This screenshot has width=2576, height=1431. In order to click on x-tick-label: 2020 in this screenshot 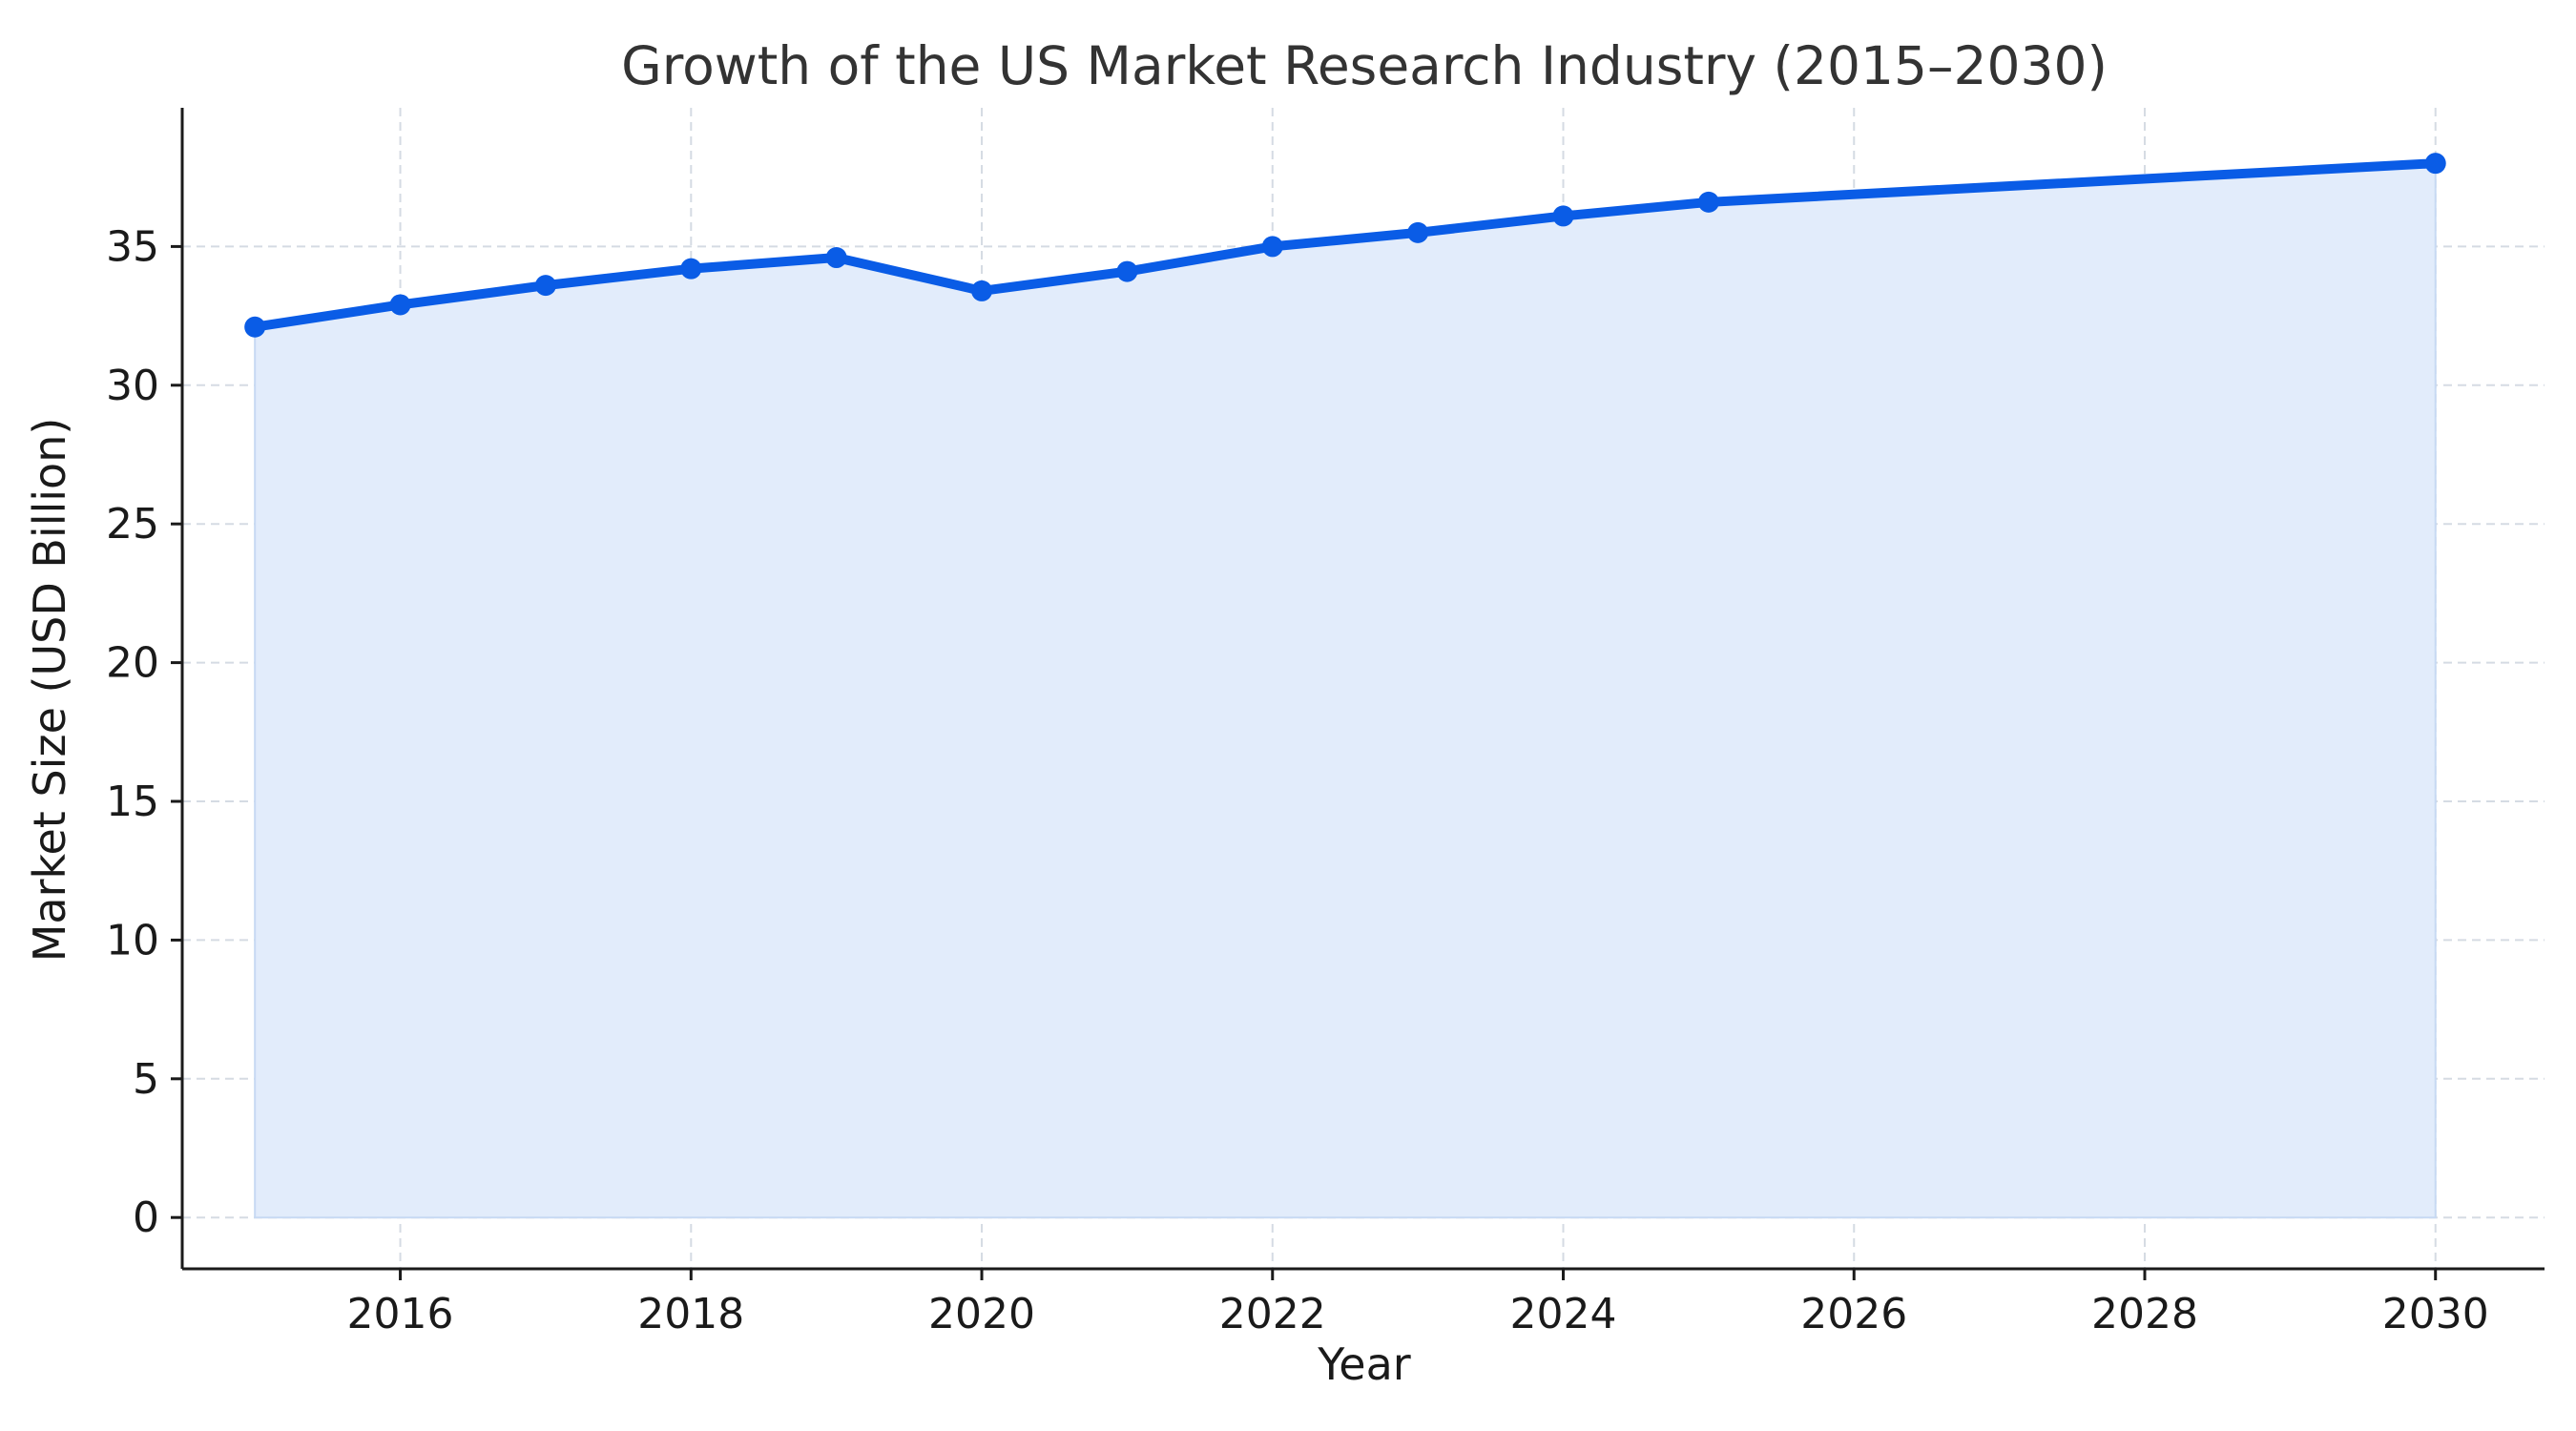, I will do `click(981, 1314)`.